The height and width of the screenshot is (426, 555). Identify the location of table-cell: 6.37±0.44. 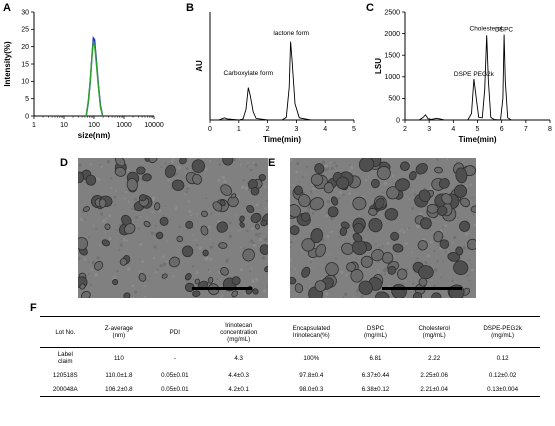
(375, 375).